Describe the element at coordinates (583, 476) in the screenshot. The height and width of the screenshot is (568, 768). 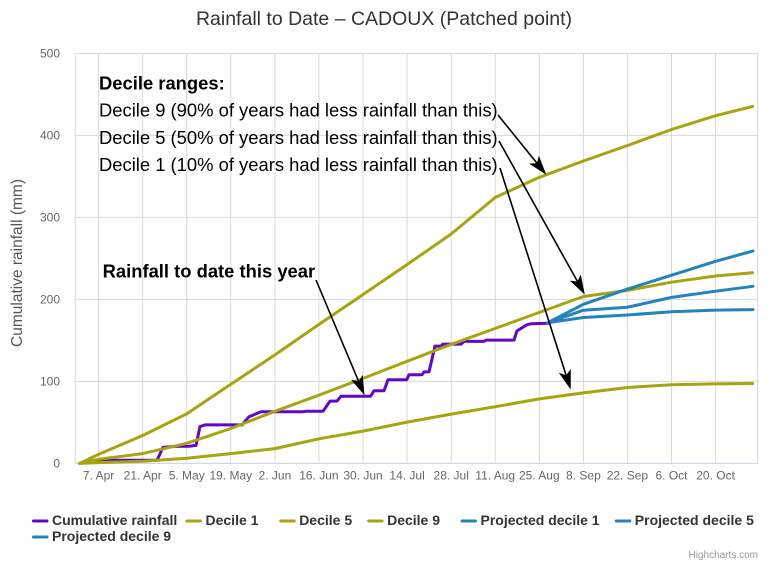
I see `svg-text: 8. Sep` at that location.